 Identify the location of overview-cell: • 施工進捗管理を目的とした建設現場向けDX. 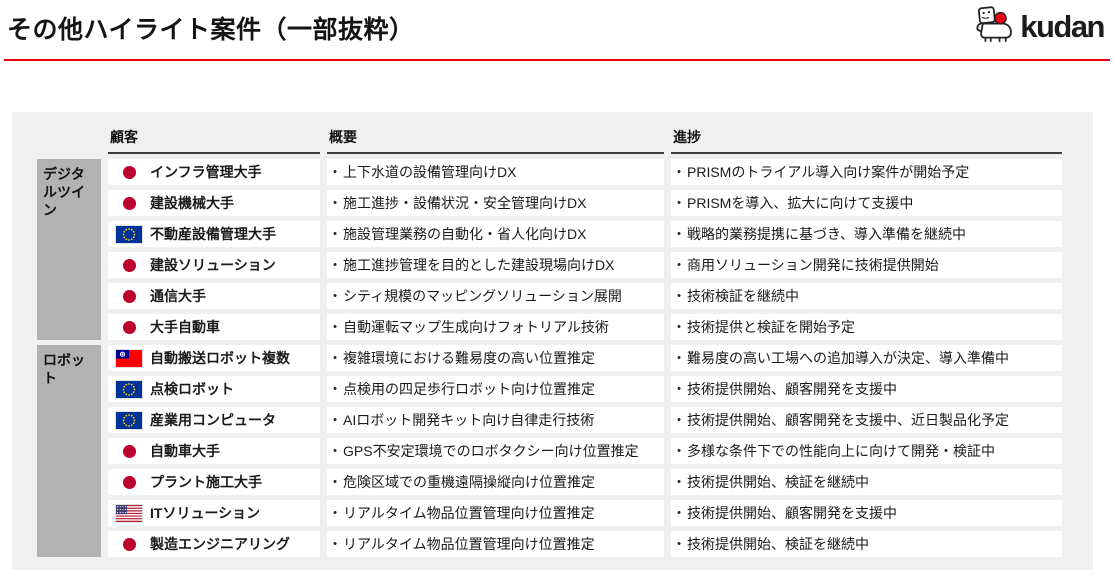
(495, 265).